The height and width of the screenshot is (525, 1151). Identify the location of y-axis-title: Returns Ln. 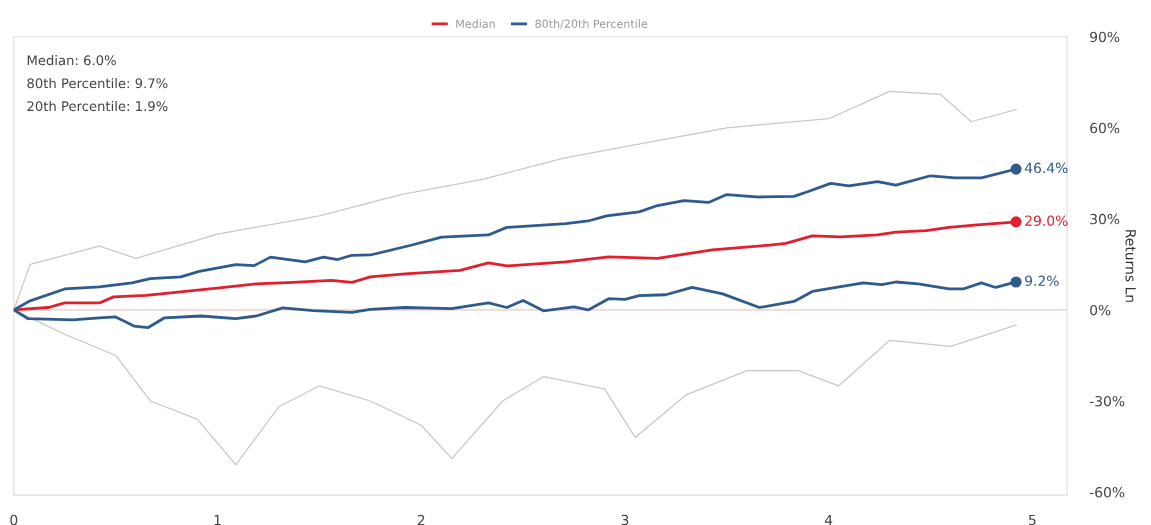
(1130, 266).